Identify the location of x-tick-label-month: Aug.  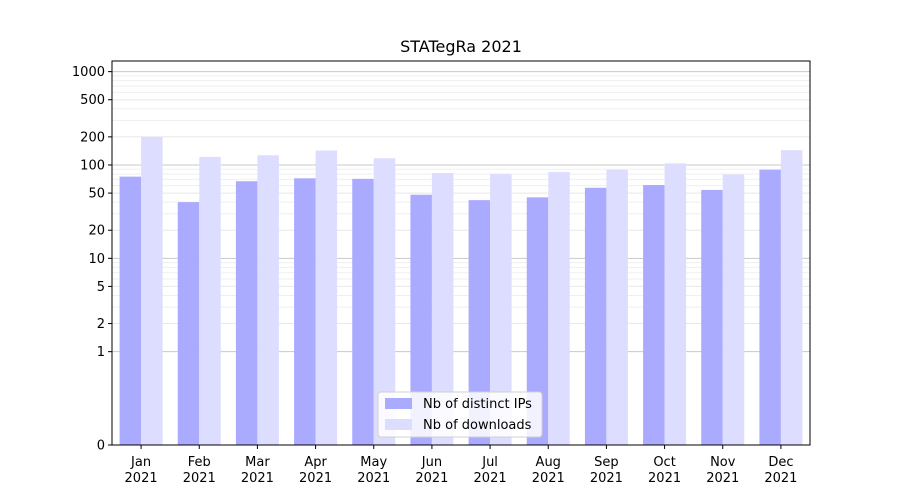
(548, 462).